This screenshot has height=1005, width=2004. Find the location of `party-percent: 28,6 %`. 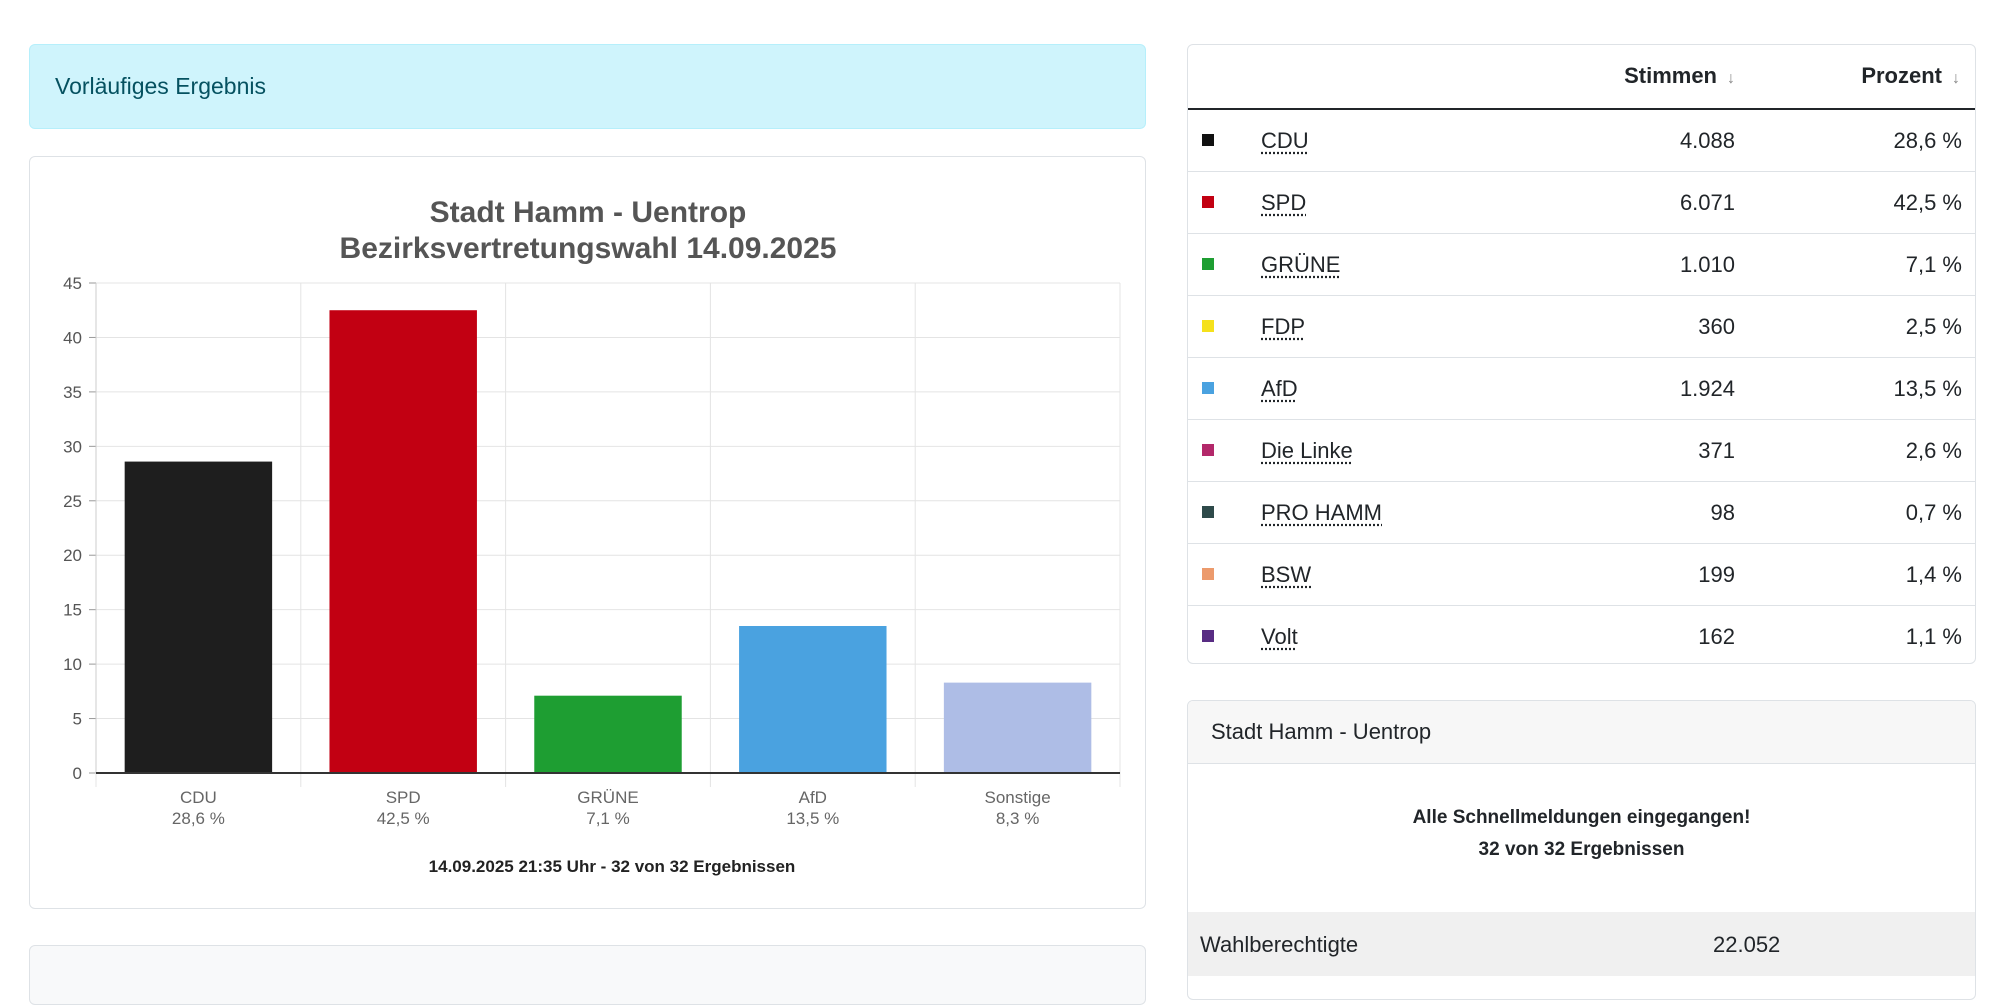

party-percent: 28,6 % is located at coordinates (1928, 140).